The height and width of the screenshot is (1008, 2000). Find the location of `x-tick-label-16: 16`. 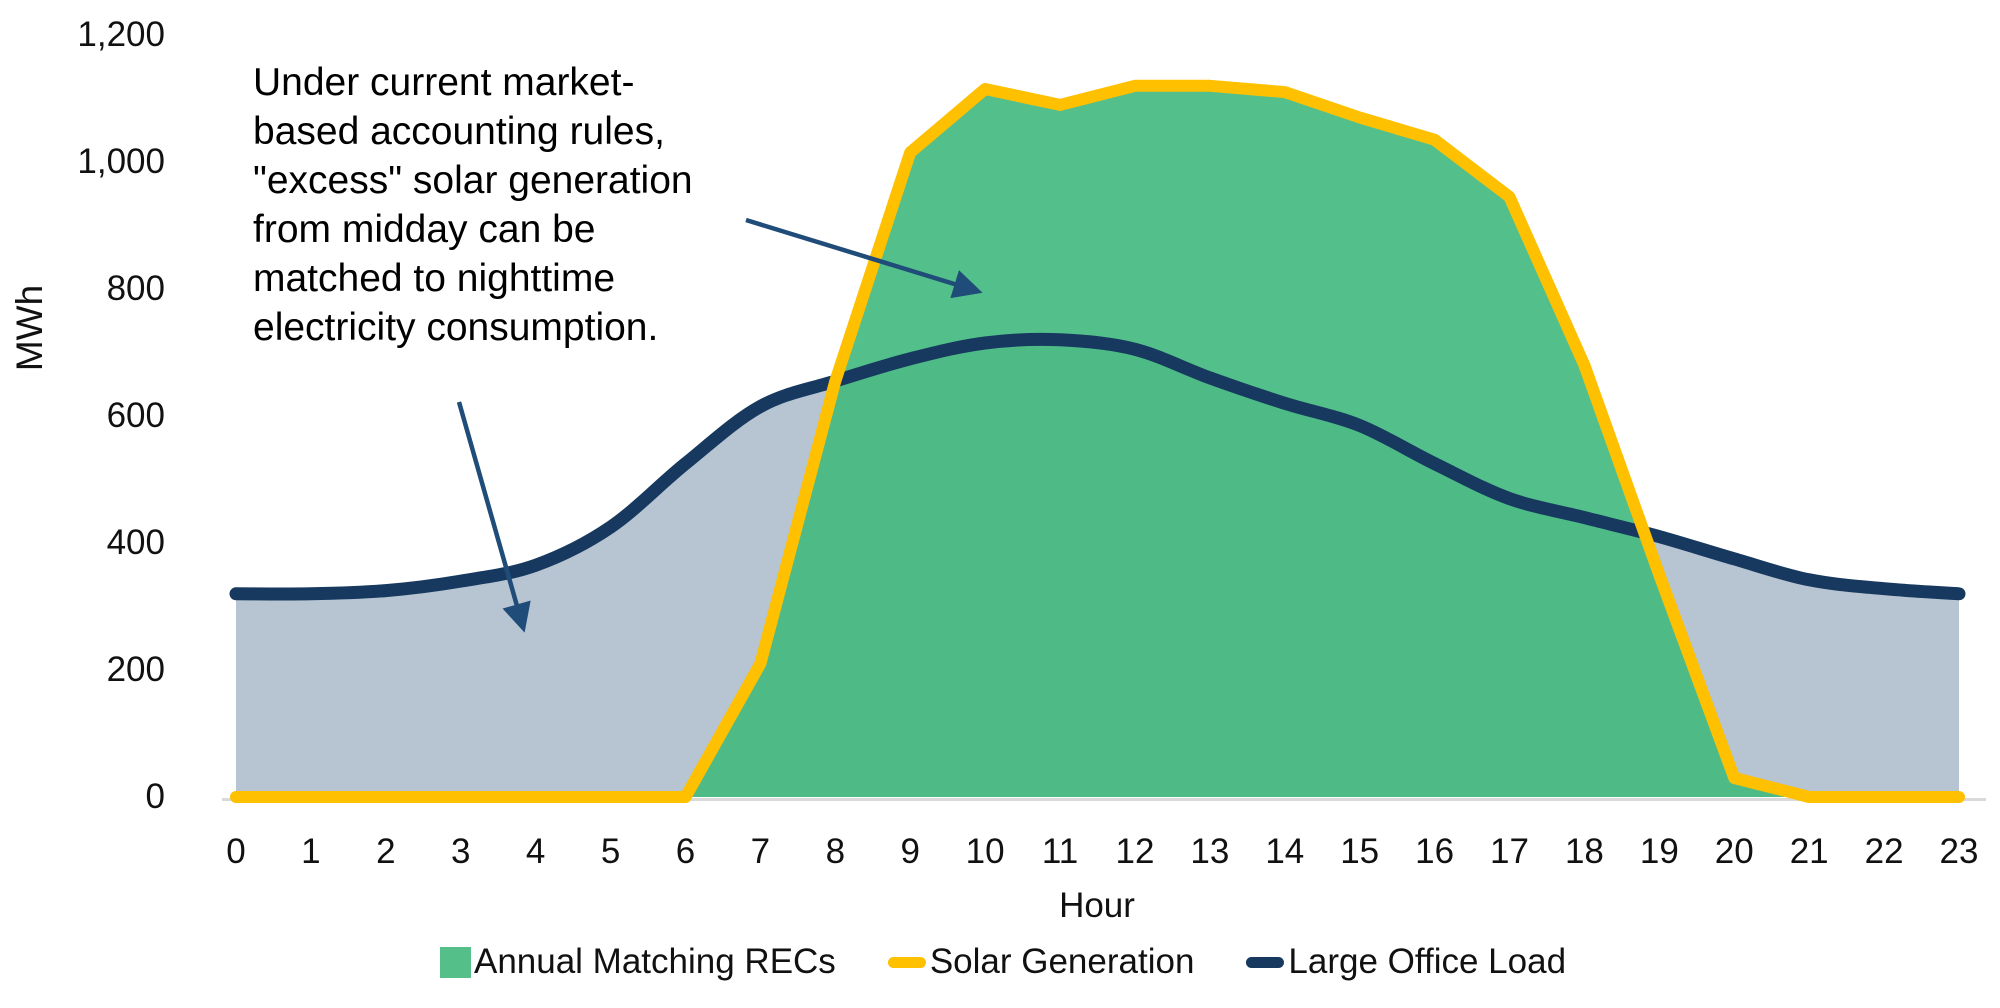

x-tick-label-16: 16 is located at coordinates (1435, 851).